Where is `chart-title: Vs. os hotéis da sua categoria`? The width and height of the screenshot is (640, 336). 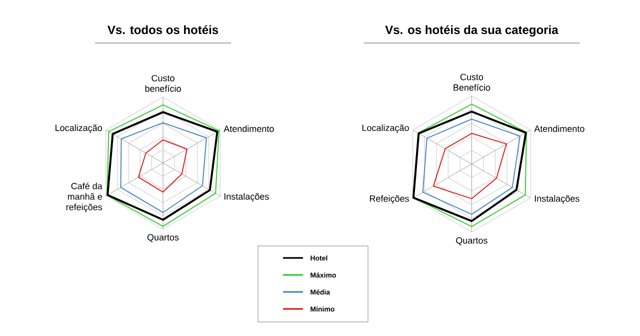
chart-title: Vs. os hotéis da sua categoria is located at coordinates (471, 31).